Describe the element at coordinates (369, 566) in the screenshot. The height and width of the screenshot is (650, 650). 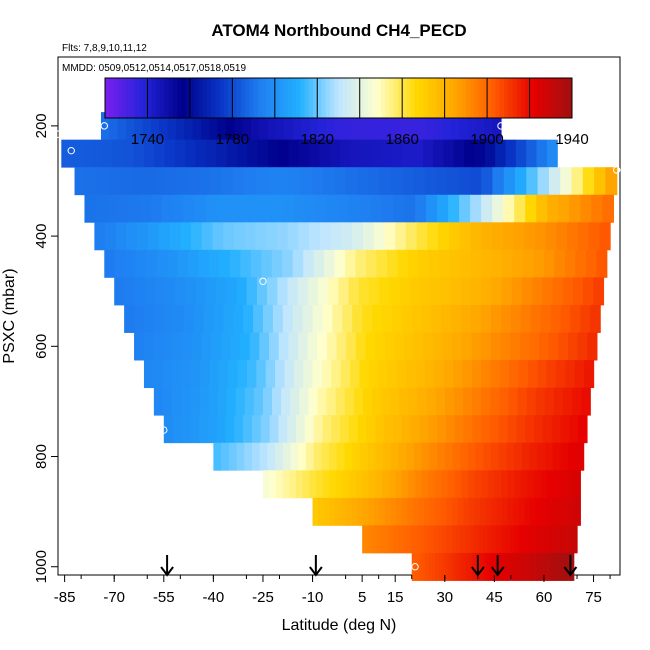
I see `flight-arrows` at that location.